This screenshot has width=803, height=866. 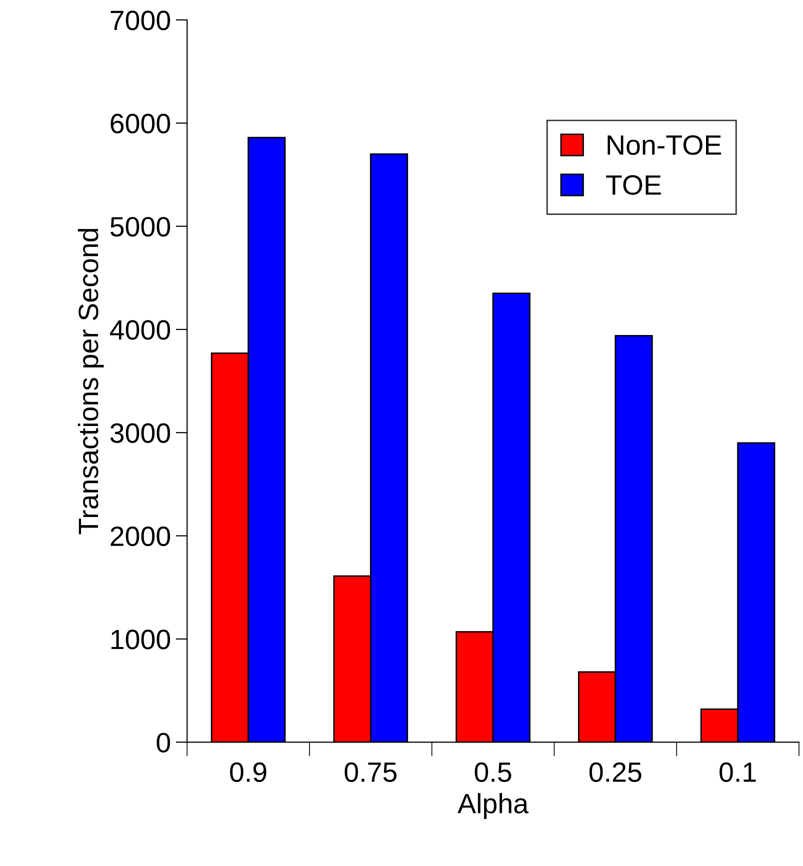 What do you see at coordinates (738, 772) in the screenshot?
I see `x-tick-label: 0.1` at bounding box center [738, 772].